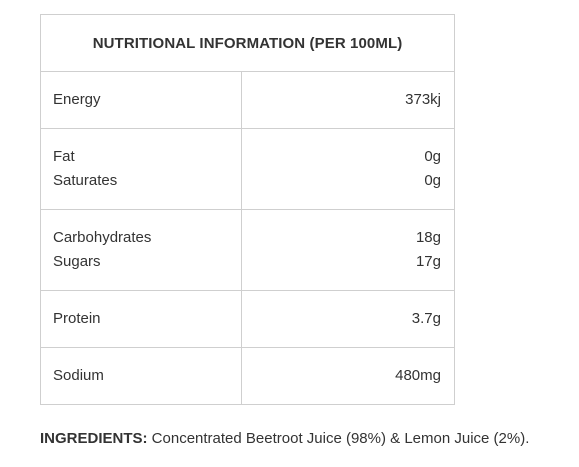  I want to click on table-title: NUTRITIONAL INFORMATION (PER 100ML), so click(247, 43).